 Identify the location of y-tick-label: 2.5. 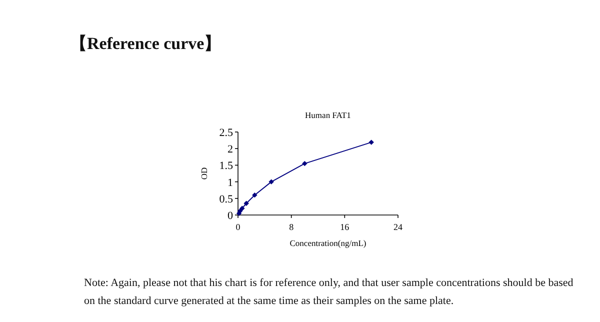
(226, 133).